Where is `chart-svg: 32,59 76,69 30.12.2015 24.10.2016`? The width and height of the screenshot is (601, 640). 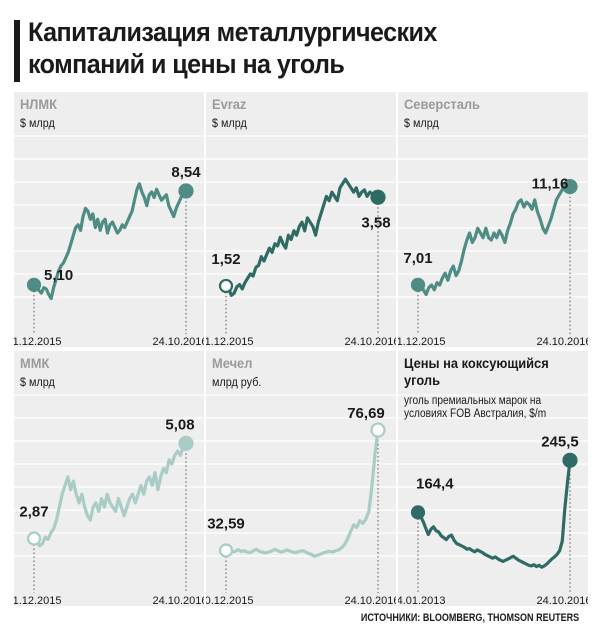 chart-svg: 32,59 76,69 30.12.2015 24.10.2016 is located at coordinates (301, 500).